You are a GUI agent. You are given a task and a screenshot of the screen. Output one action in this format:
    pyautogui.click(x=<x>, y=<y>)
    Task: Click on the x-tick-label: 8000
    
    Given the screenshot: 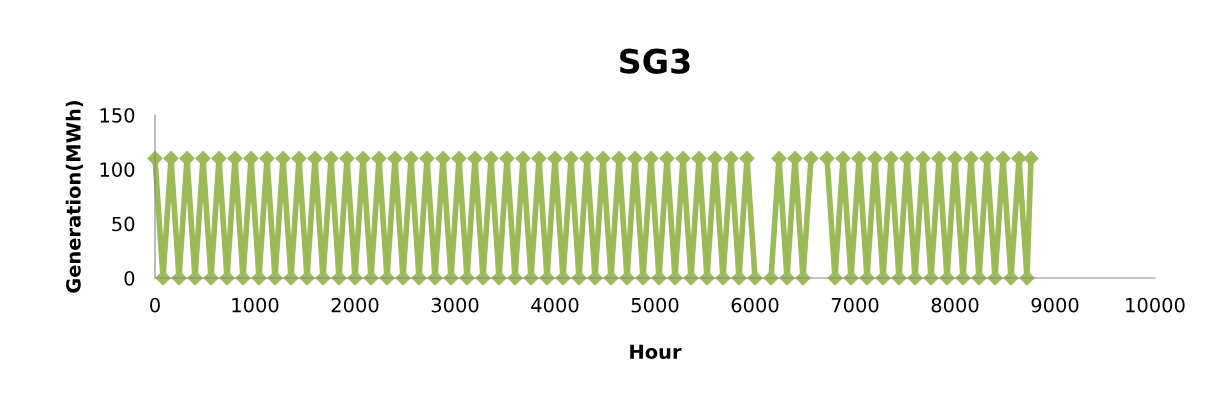 What is the action you would take?
    pyautogui.click(x=955, y=305)
    